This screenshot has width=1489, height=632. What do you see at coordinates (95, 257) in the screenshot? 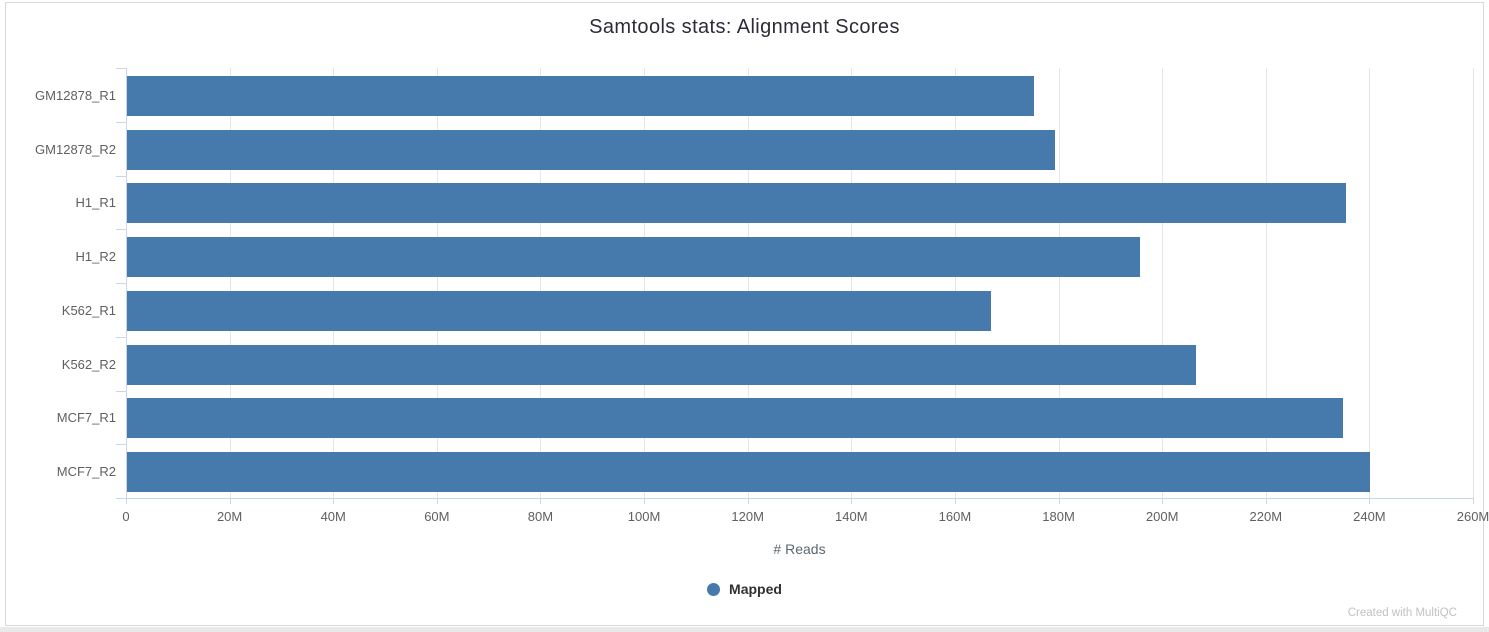
I see `y-category-label: H1_R2` at bounding box center [95, 257].